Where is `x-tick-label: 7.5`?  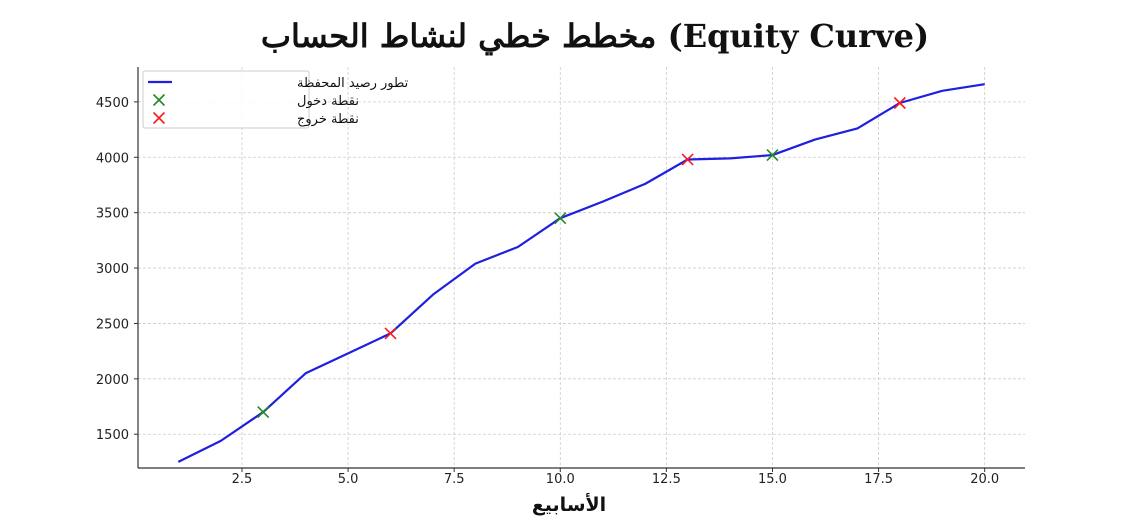 x-tick-label: 7.5 is located at coordinates (454, 479).